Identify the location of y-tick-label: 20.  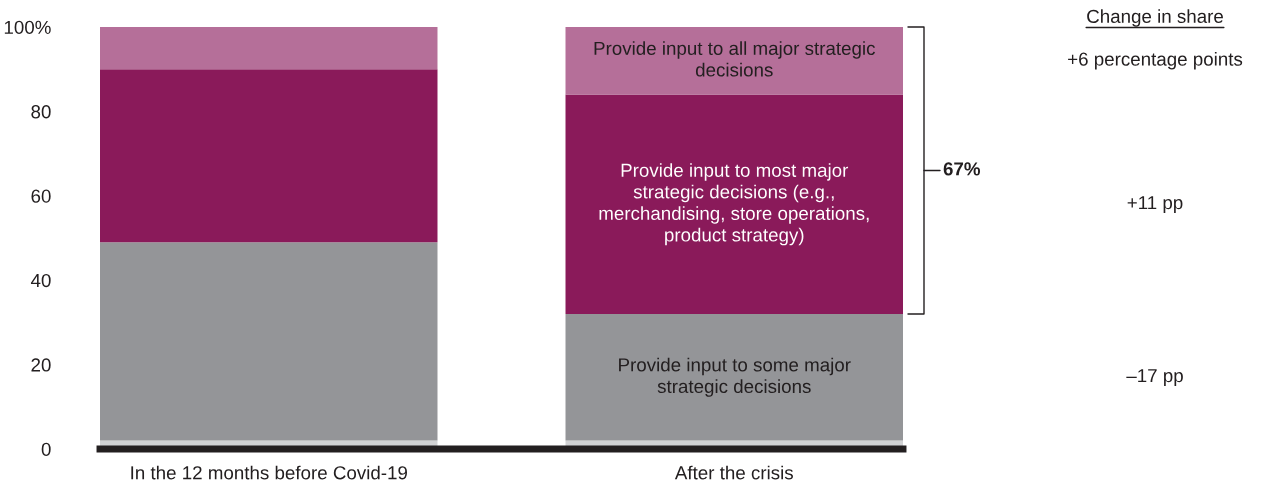
(41, 365).